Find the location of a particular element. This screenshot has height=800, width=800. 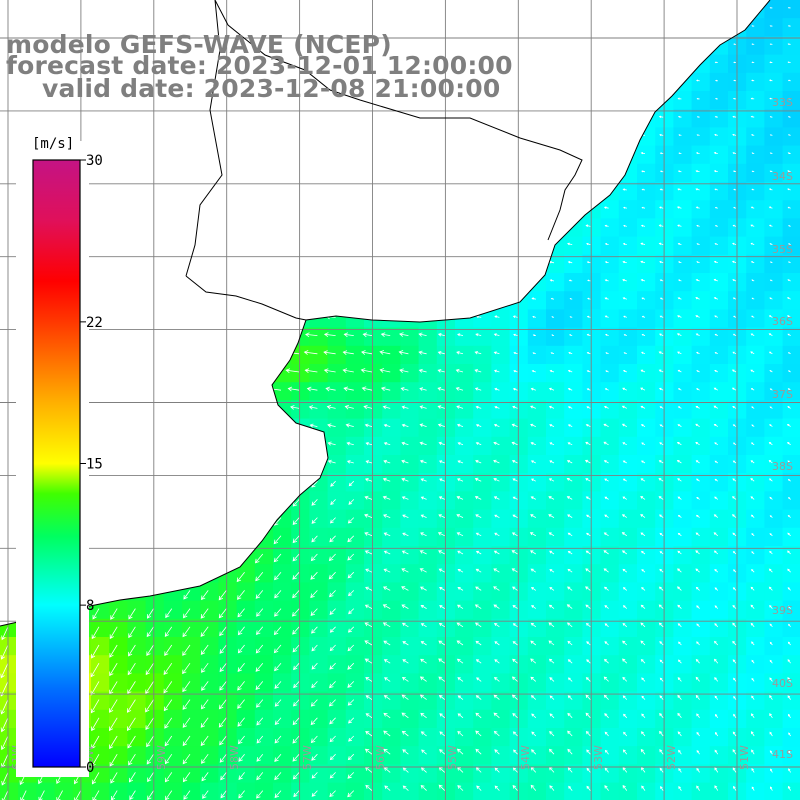

lat-label-37s: 37S is located at coordinates (782, 394).